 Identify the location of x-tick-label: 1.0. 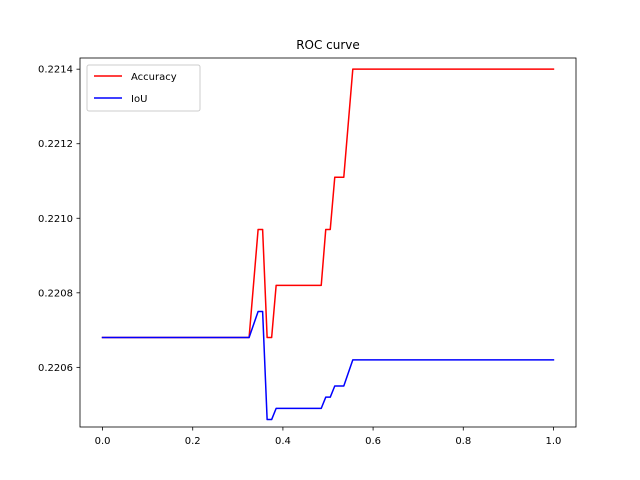
(554, 441).